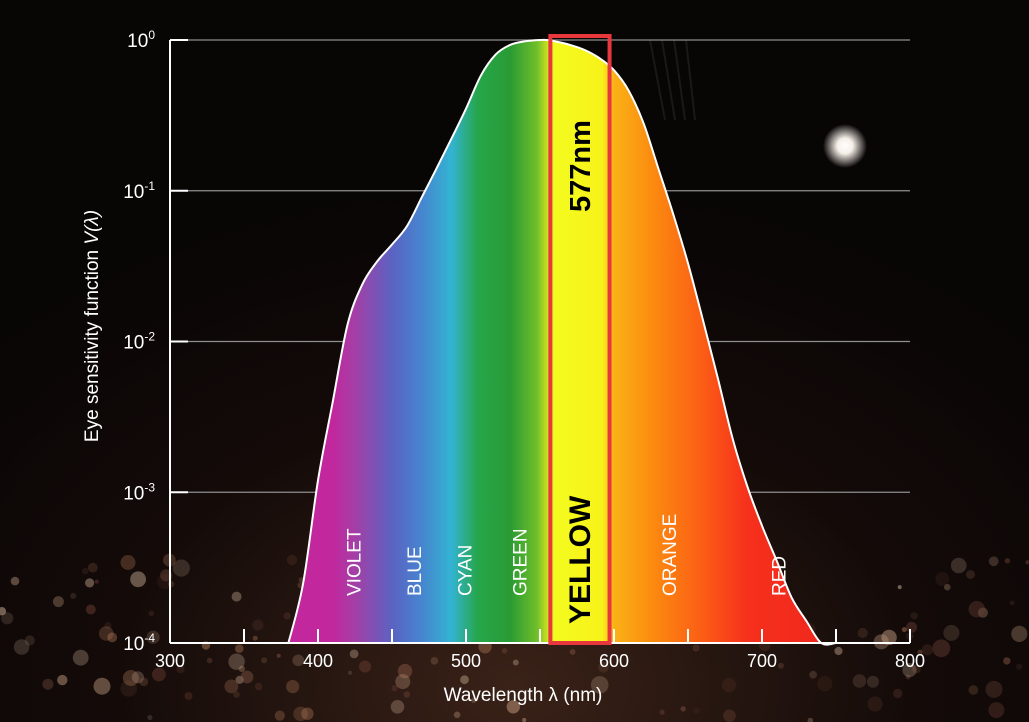  What do you see at coordinates (170, 661) in the screenshot?
I see `x-tick-label: 300` at bounding box center [170, 661].